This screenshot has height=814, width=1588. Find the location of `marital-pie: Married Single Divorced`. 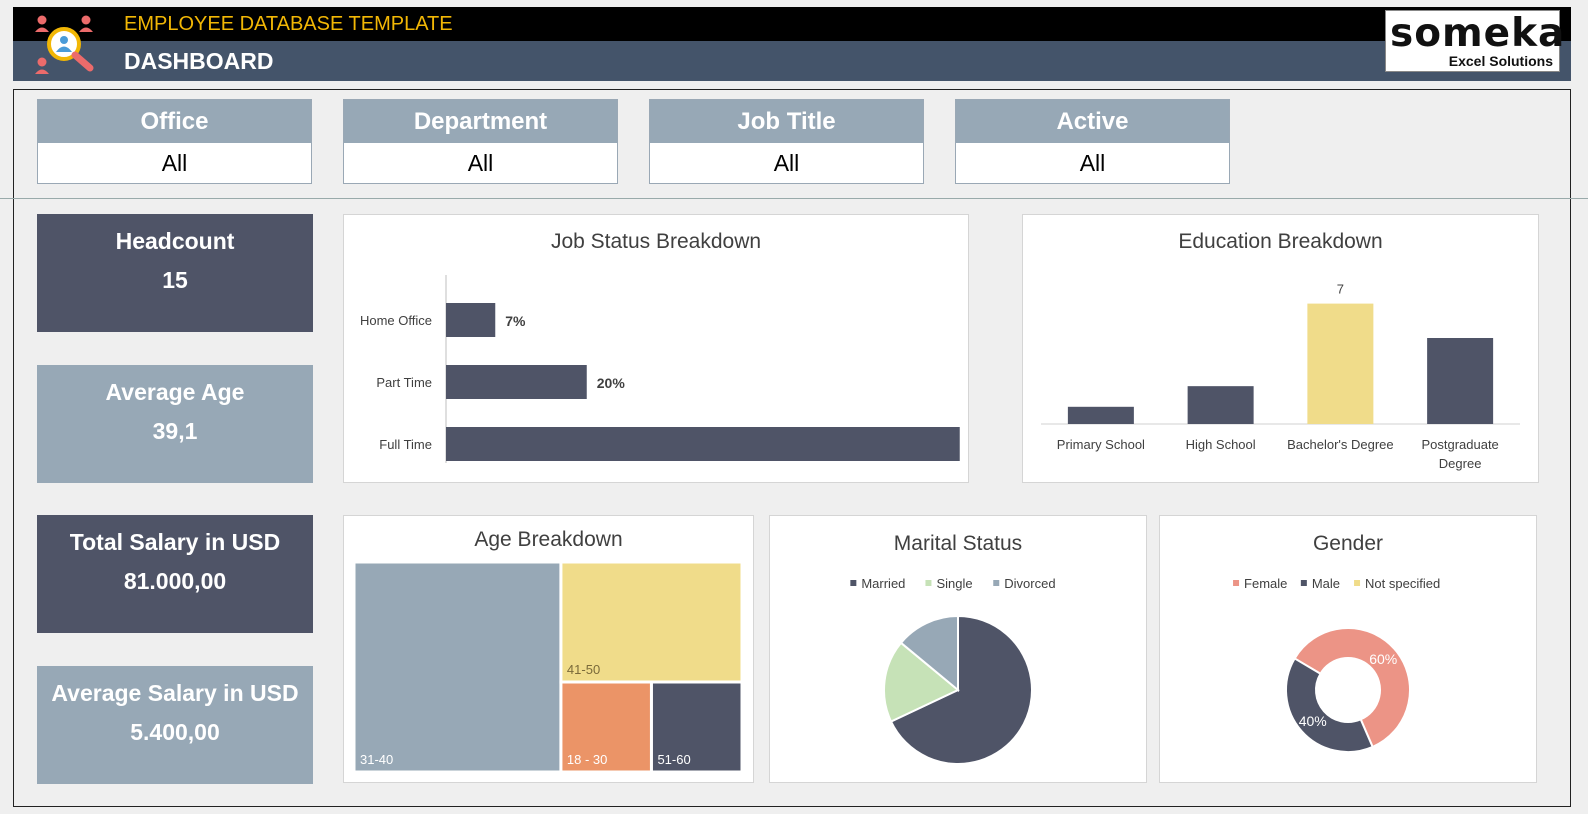

marital-pie: Married Single Divorced is located at coordinates (953, 670).